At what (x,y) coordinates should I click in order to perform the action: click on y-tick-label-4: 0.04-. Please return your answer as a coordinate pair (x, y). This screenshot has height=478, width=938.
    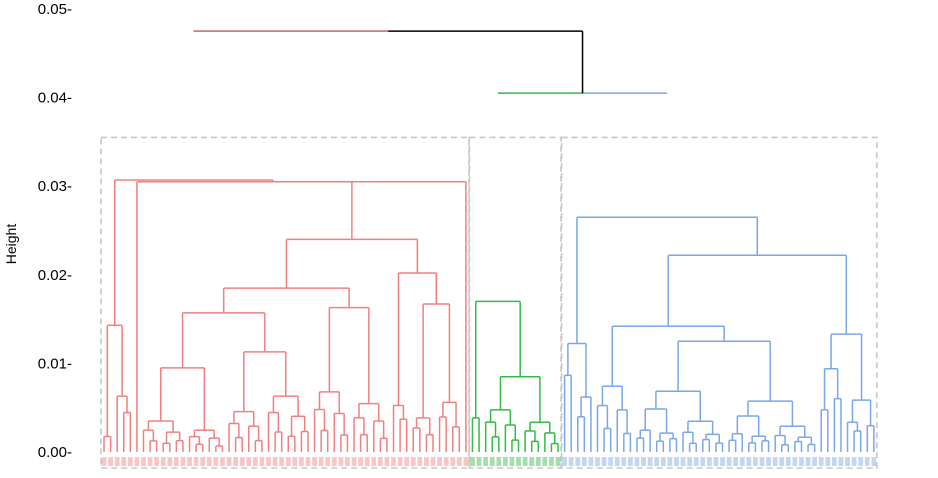
    Looking at the image, I should click on (55, 98).